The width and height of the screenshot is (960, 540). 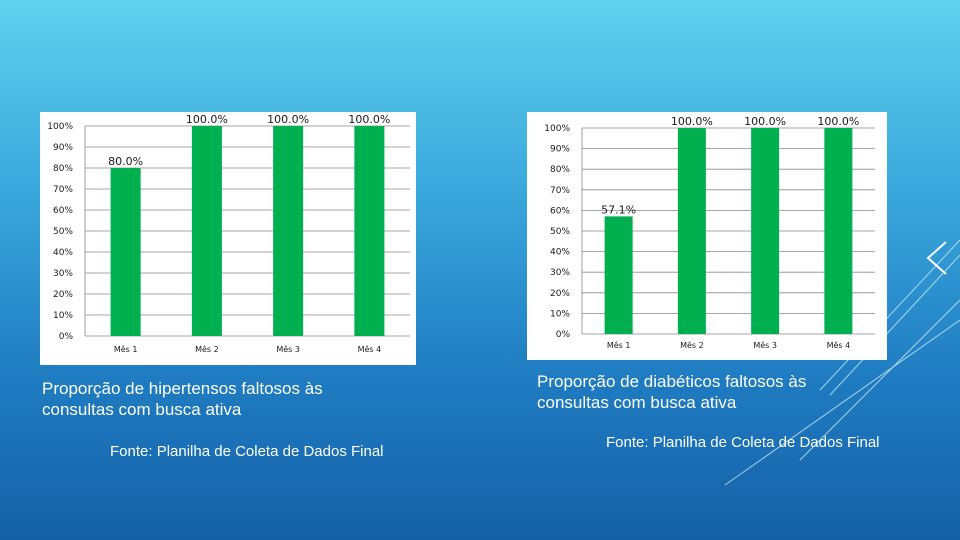 I want to click on source-diabeticos: Fonte: Planilha de Coleta de Dados Final, so click(x=743, y=442).